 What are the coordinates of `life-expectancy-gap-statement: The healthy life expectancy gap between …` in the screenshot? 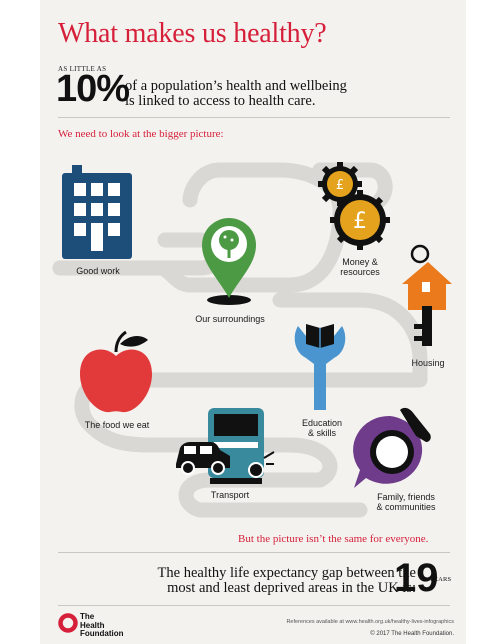 It's located at (251, 581).